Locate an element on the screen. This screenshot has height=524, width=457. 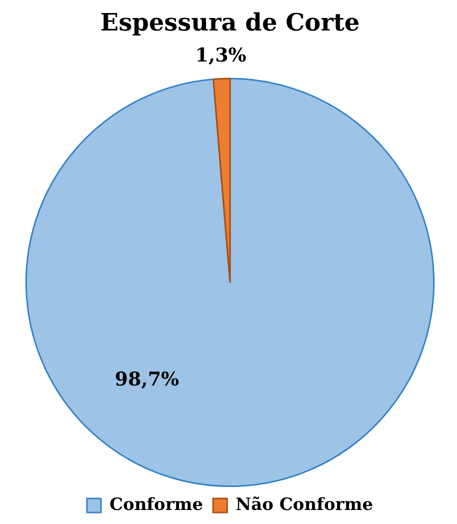
data-label: 1,3% is located at coordinates (220, 55).